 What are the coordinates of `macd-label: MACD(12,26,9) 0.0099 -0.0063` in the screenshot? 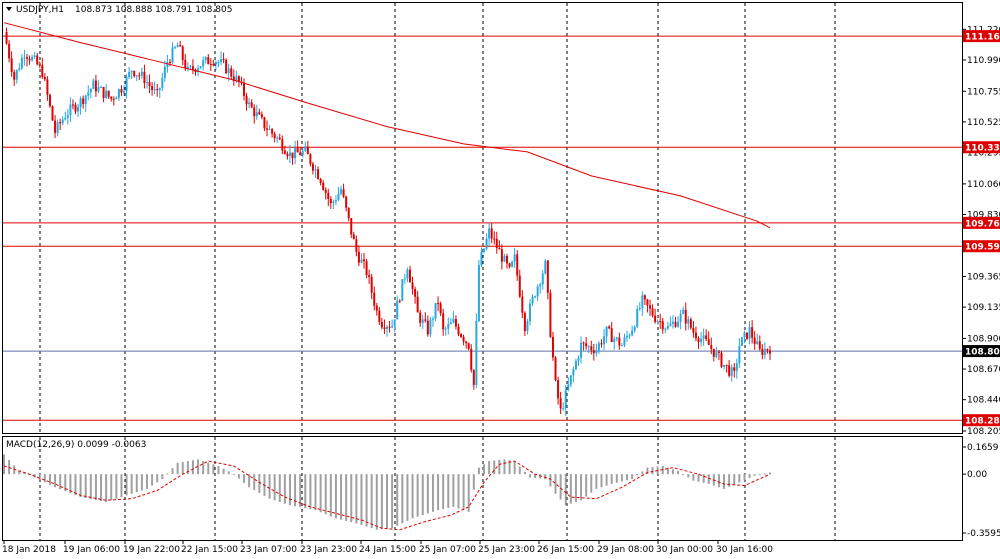 It's located at (76, 445).